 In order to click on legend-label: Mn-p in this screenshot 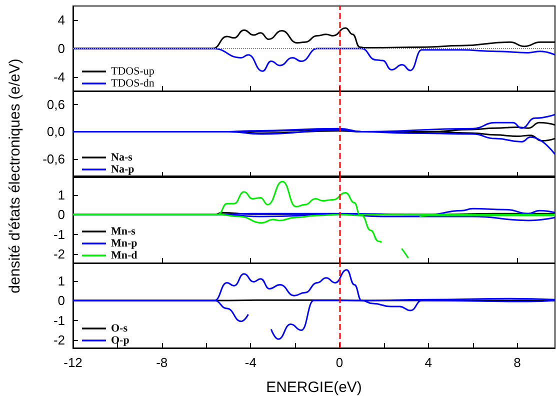, I will do `click(124, 244)`.